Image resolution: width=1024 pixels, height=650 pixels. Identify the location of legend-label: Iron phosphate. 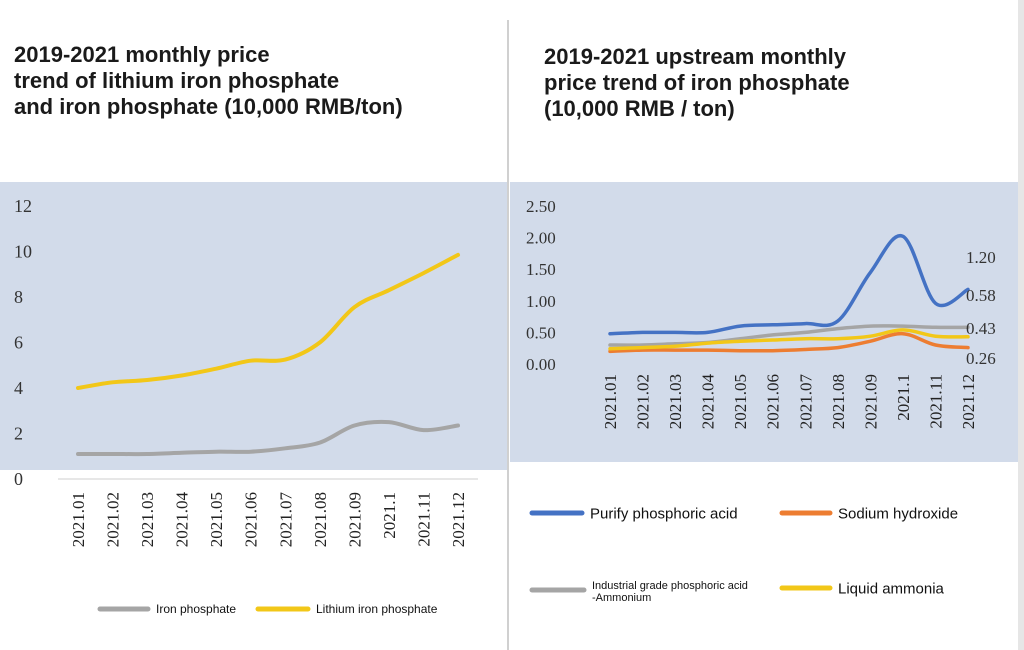
(196, 609).